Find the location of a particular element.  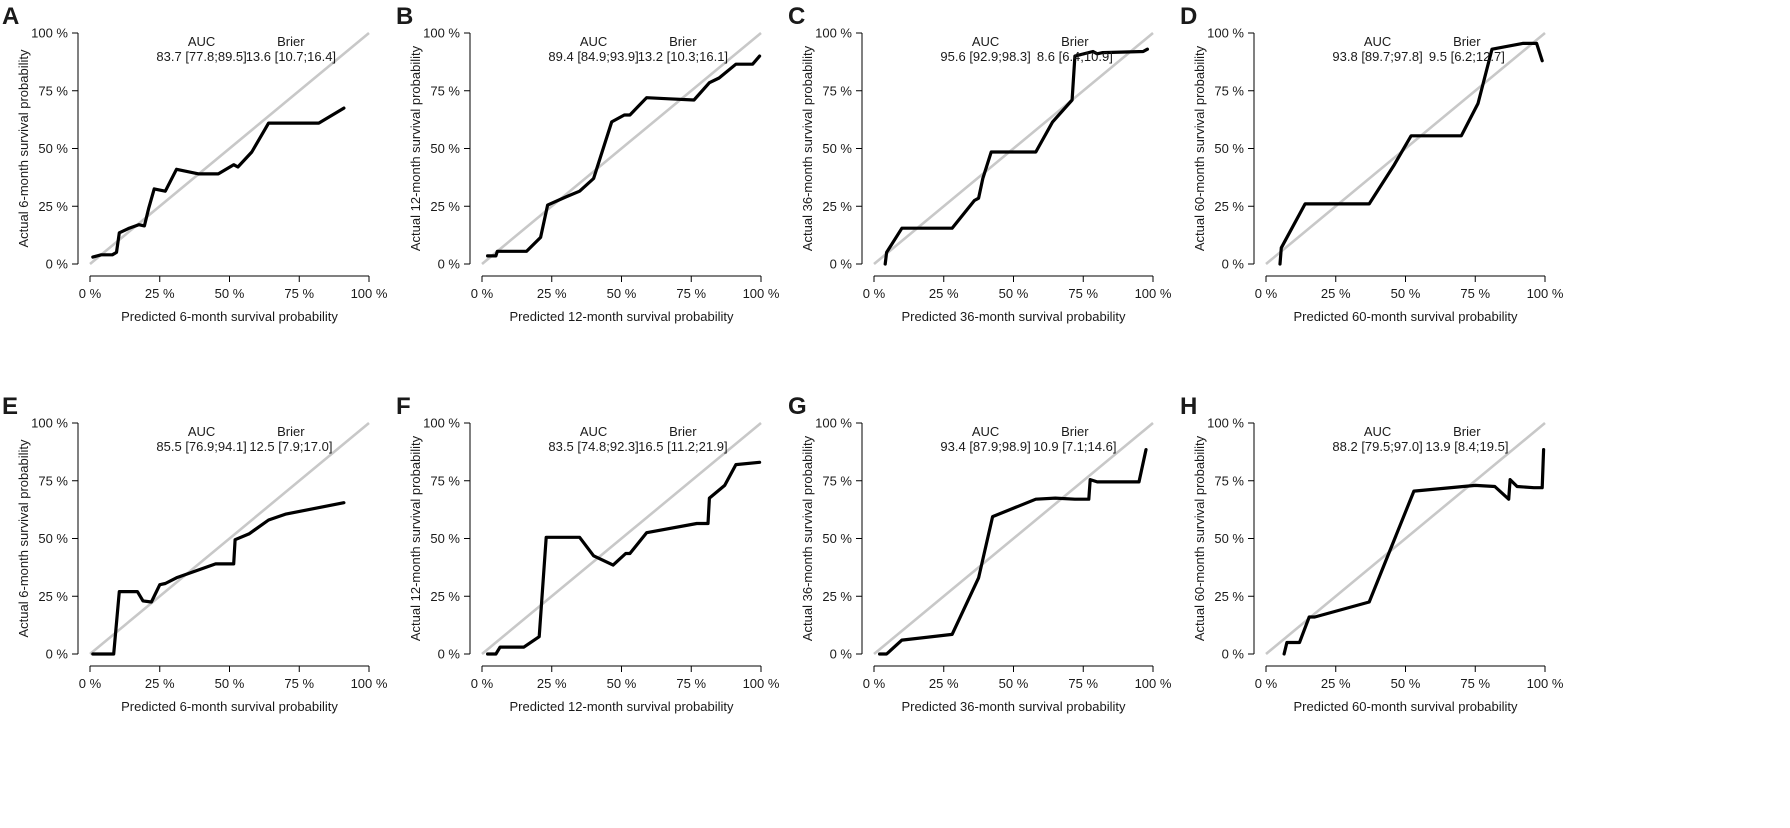

panel-e-x-tick-label: 75 % is located at coordinates (299, 683).